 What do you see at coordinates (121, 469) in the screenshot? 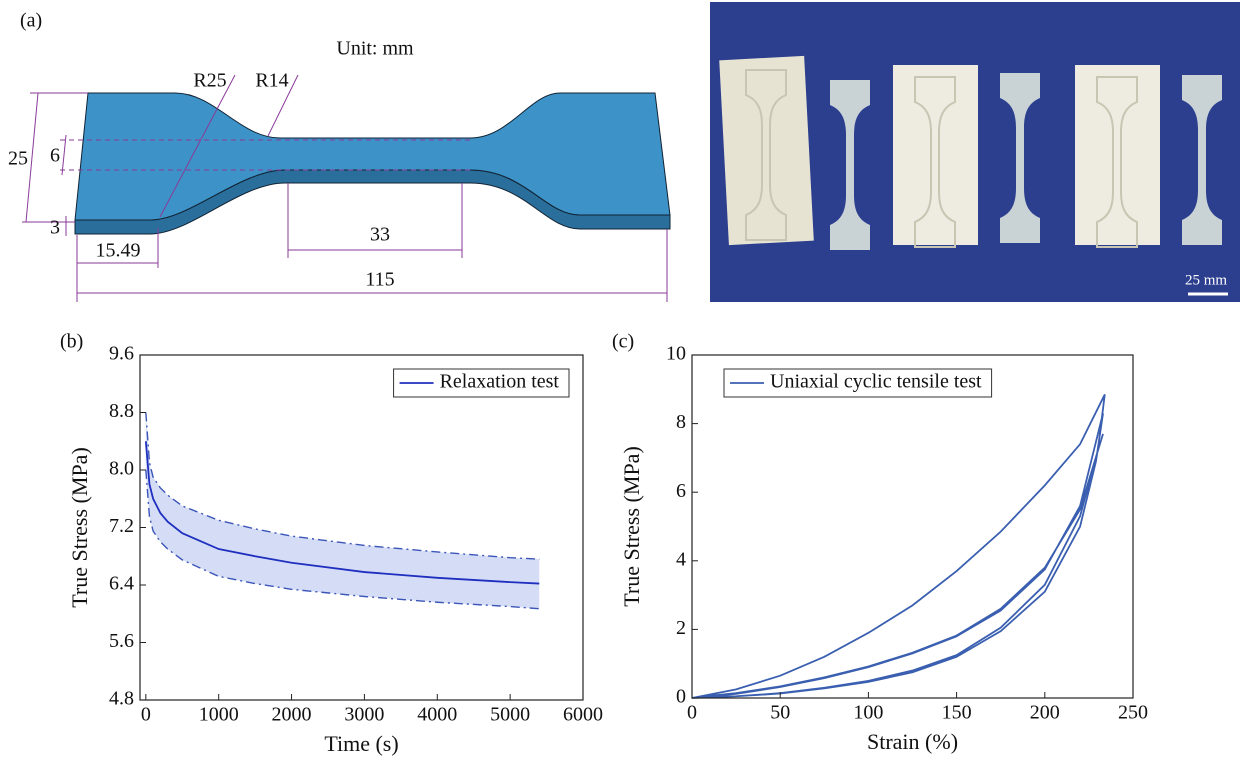
I see `y-tick-label: 8.0` at bounding box center [121, 469].